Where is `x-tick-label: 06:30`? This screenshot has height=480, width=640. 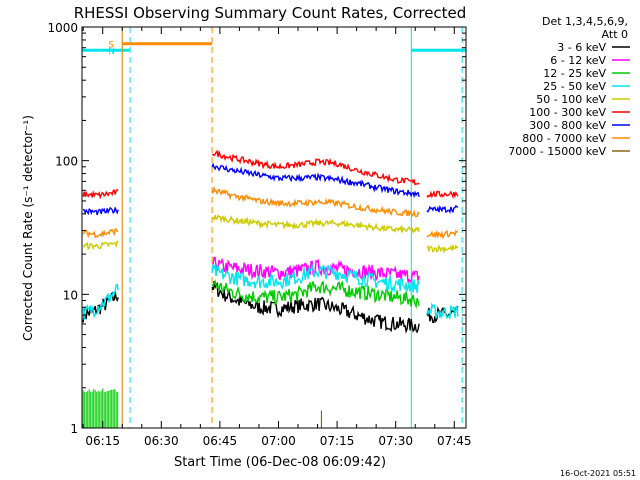
x-tick-label: 06:30 is located at coordinates (161, 441).